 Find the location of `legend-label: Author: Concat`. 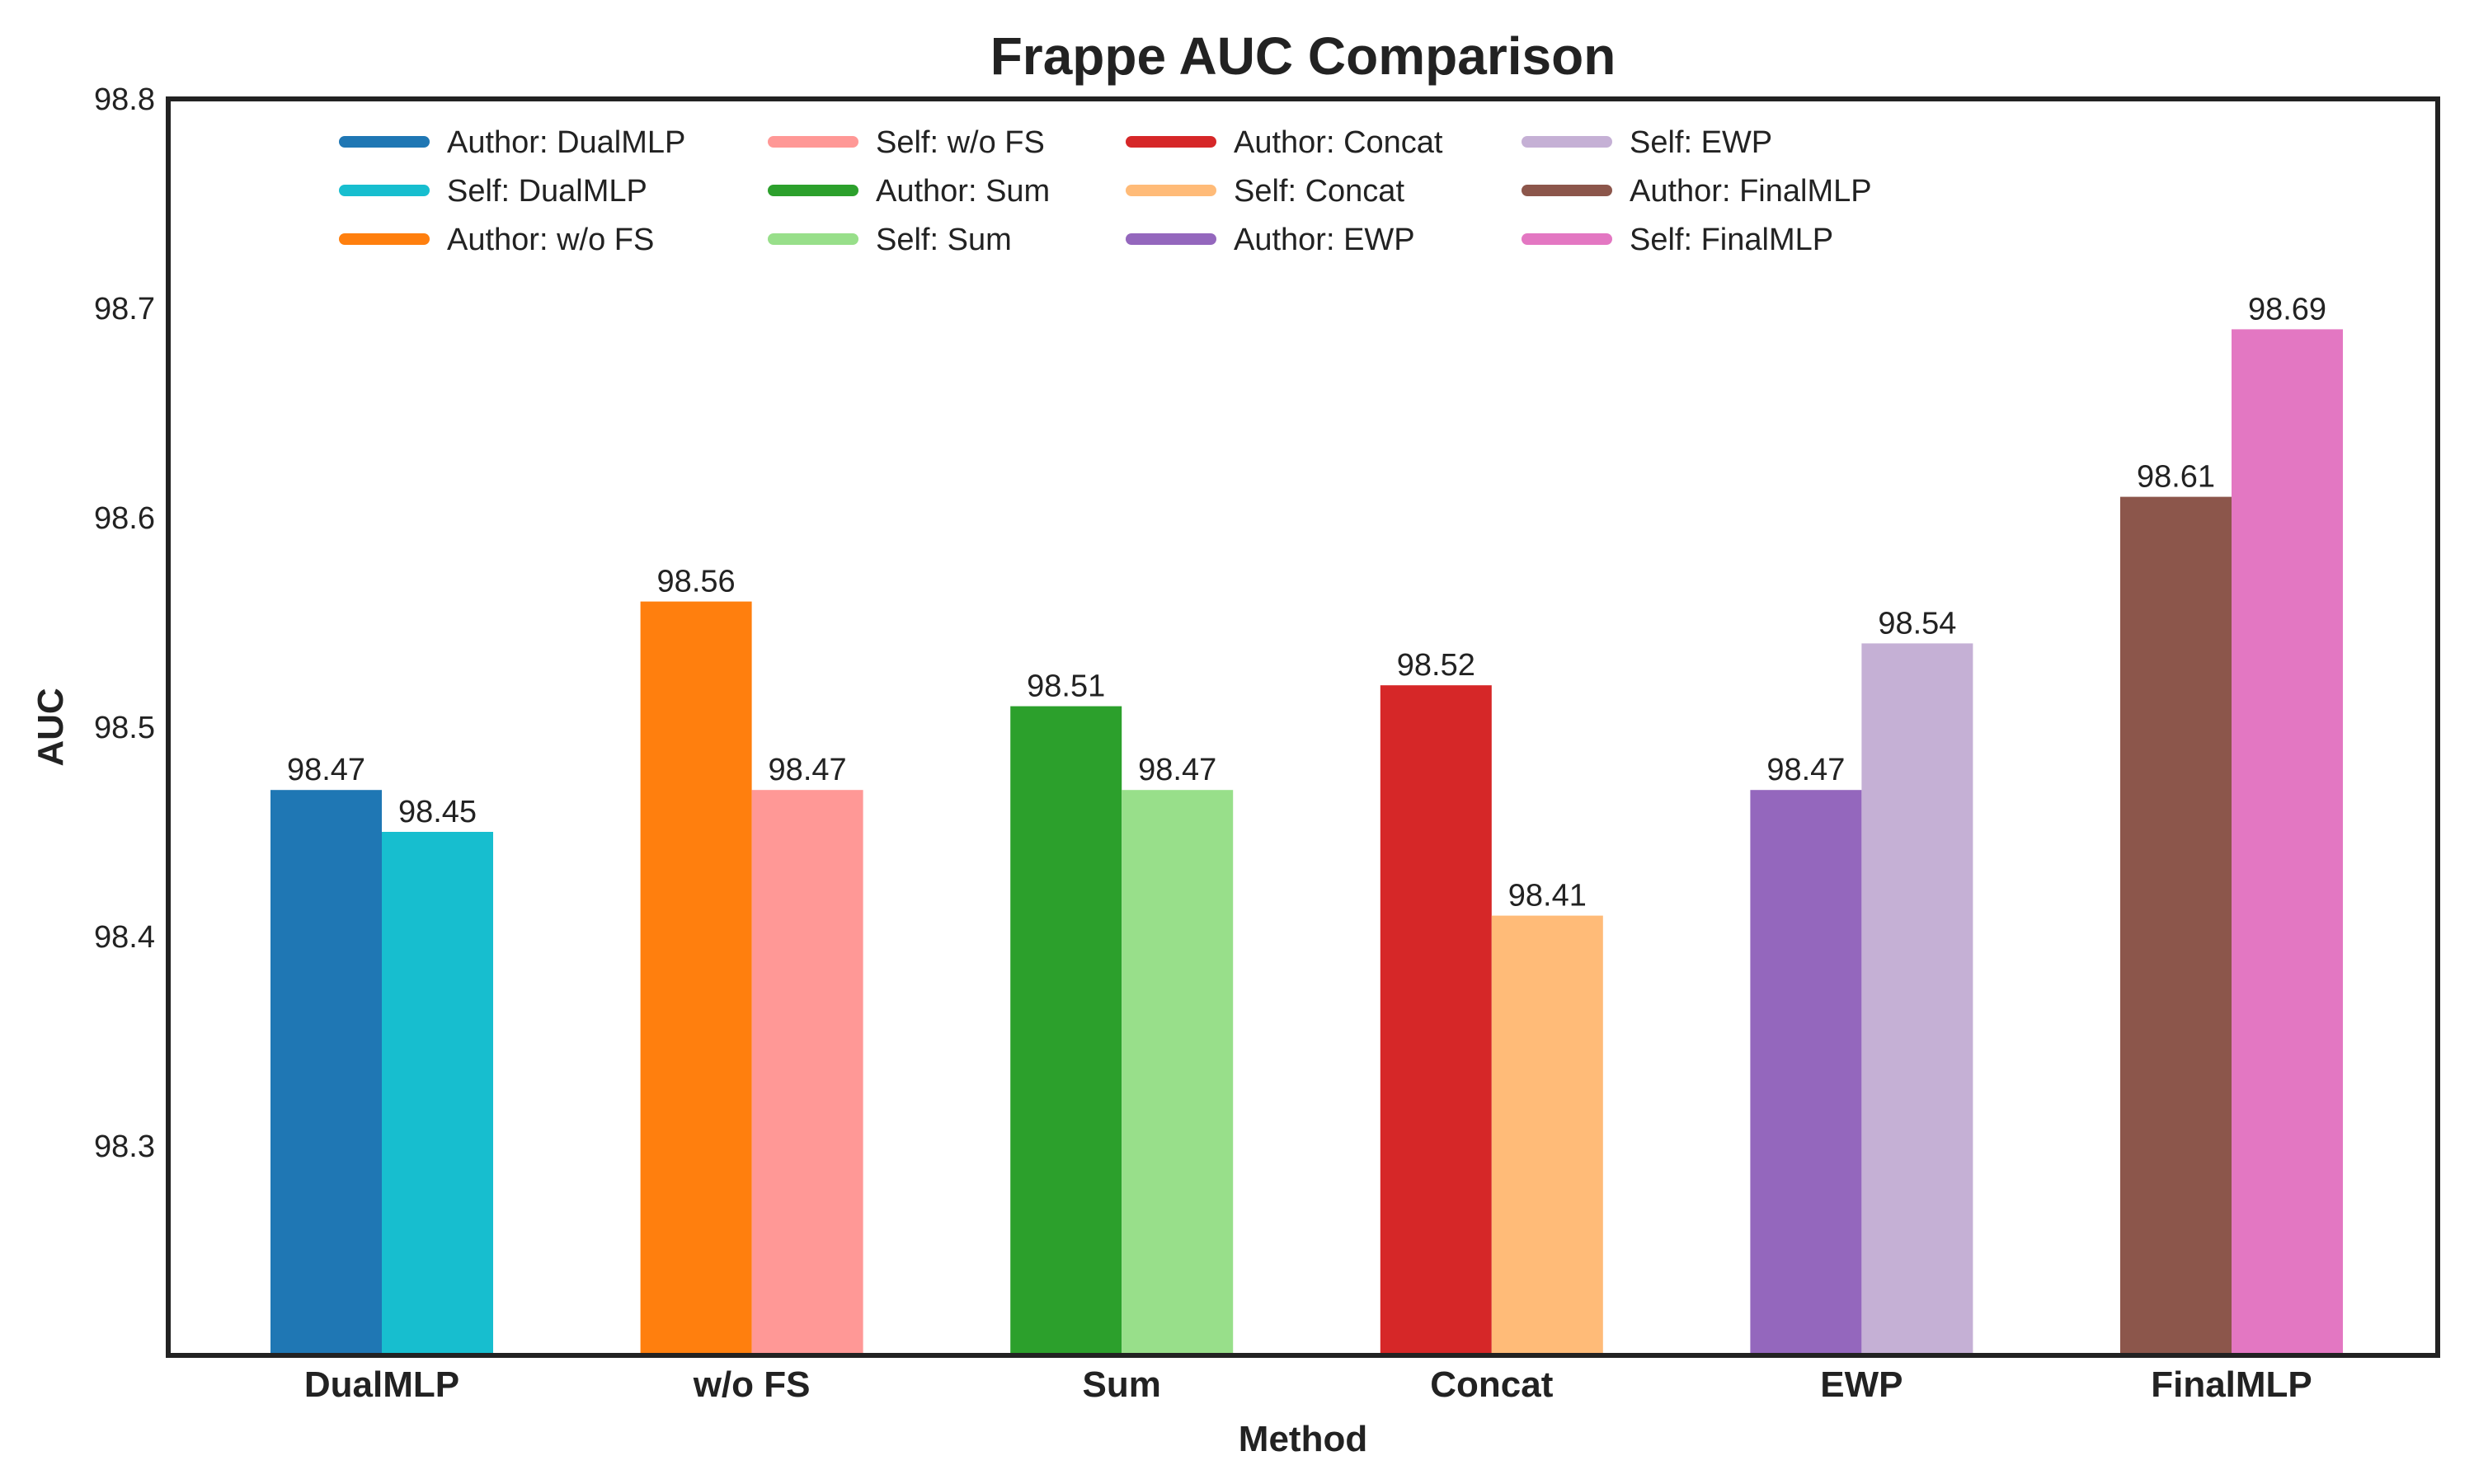

legend-label: Author: Concat is located at coordinates (1338, 142).